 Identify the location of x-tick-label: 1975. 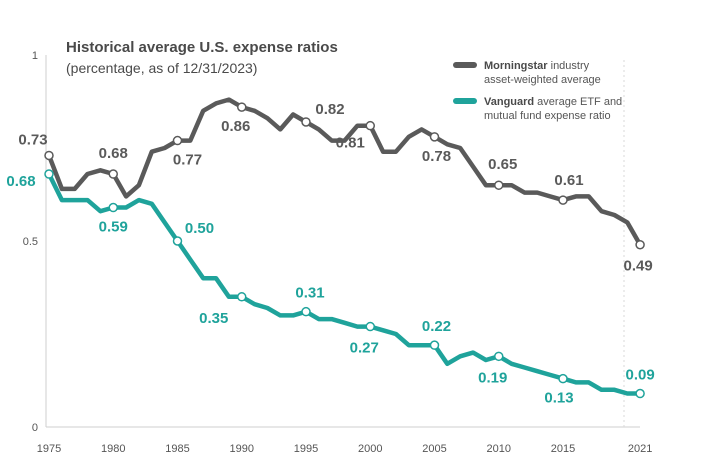
(49, 449).